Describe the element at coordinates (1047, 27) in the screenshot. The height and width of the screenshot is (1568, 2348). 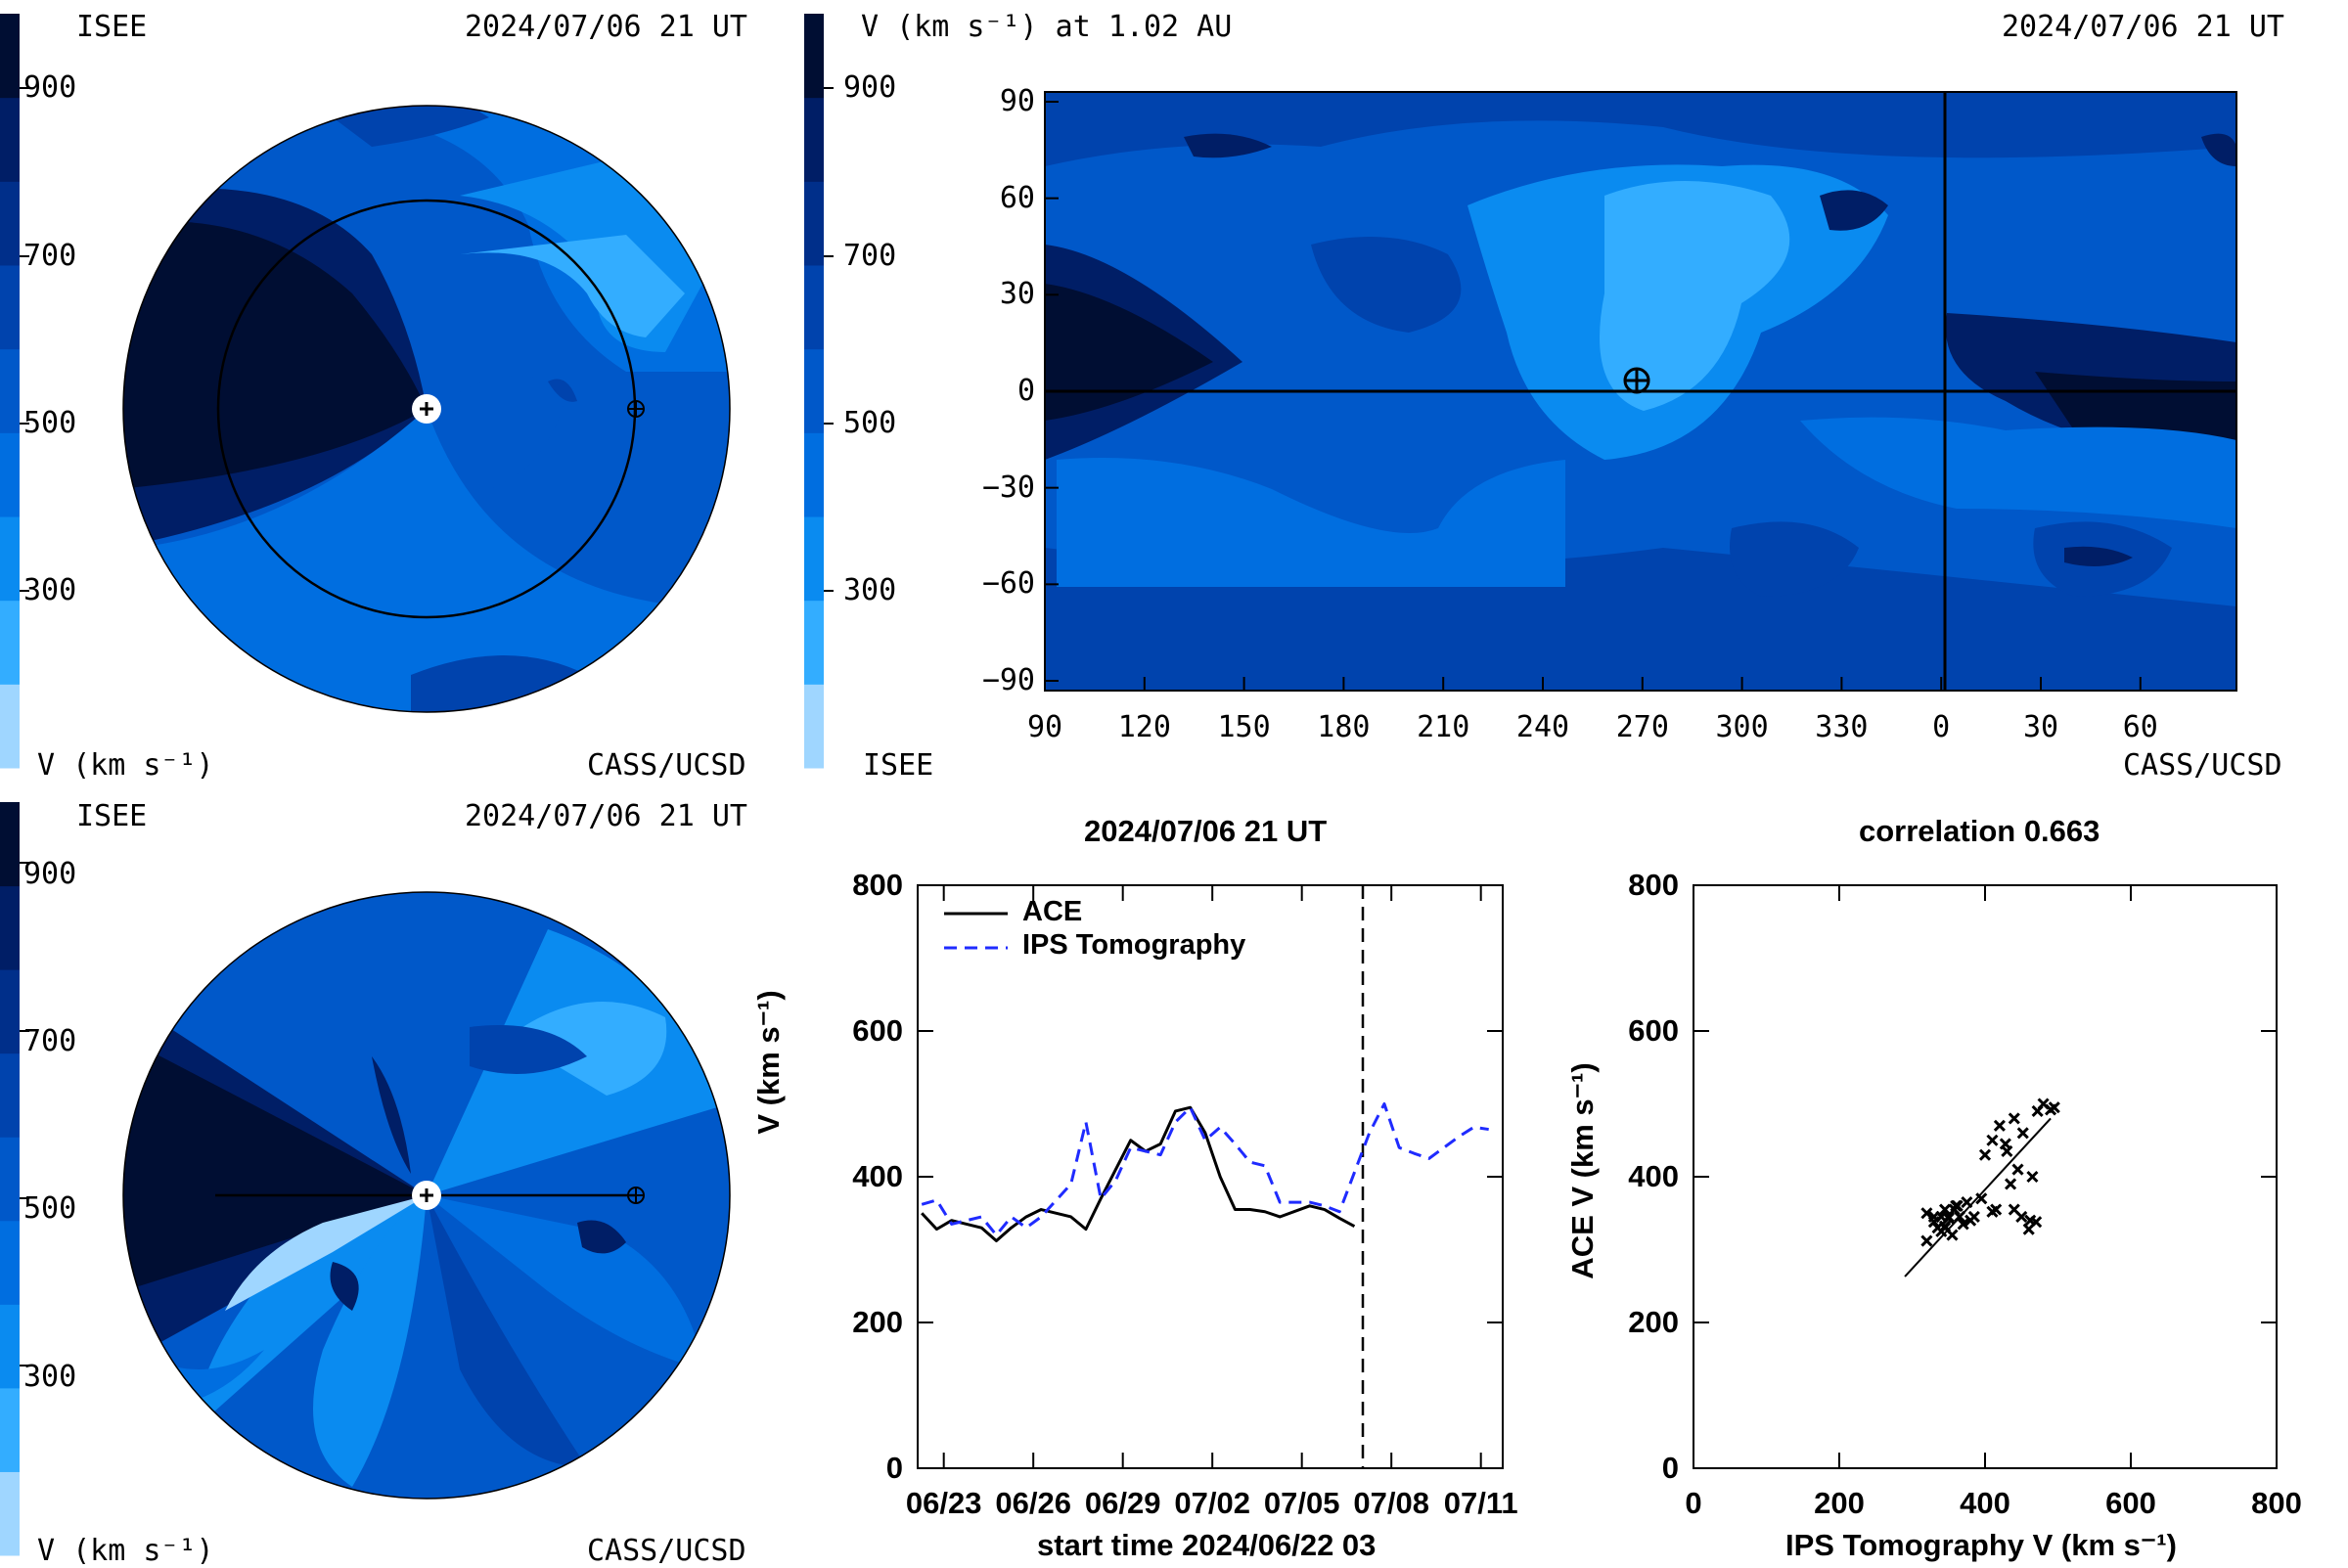
I see `top-right-title: V (km s⁻¹) at 1.02 AU` at that location.